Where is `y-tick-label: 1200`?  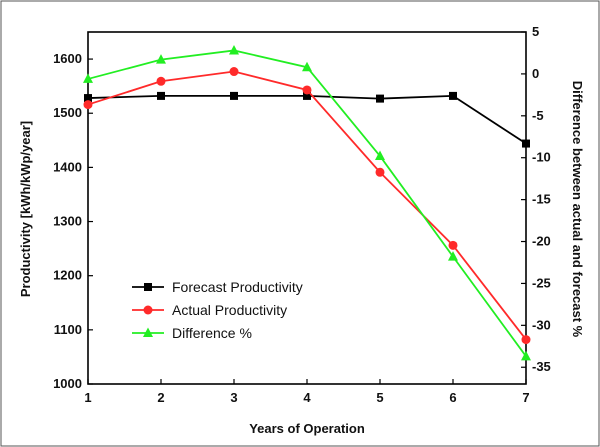
y-tick-label: 1200 is located at coordinates (67, 275).